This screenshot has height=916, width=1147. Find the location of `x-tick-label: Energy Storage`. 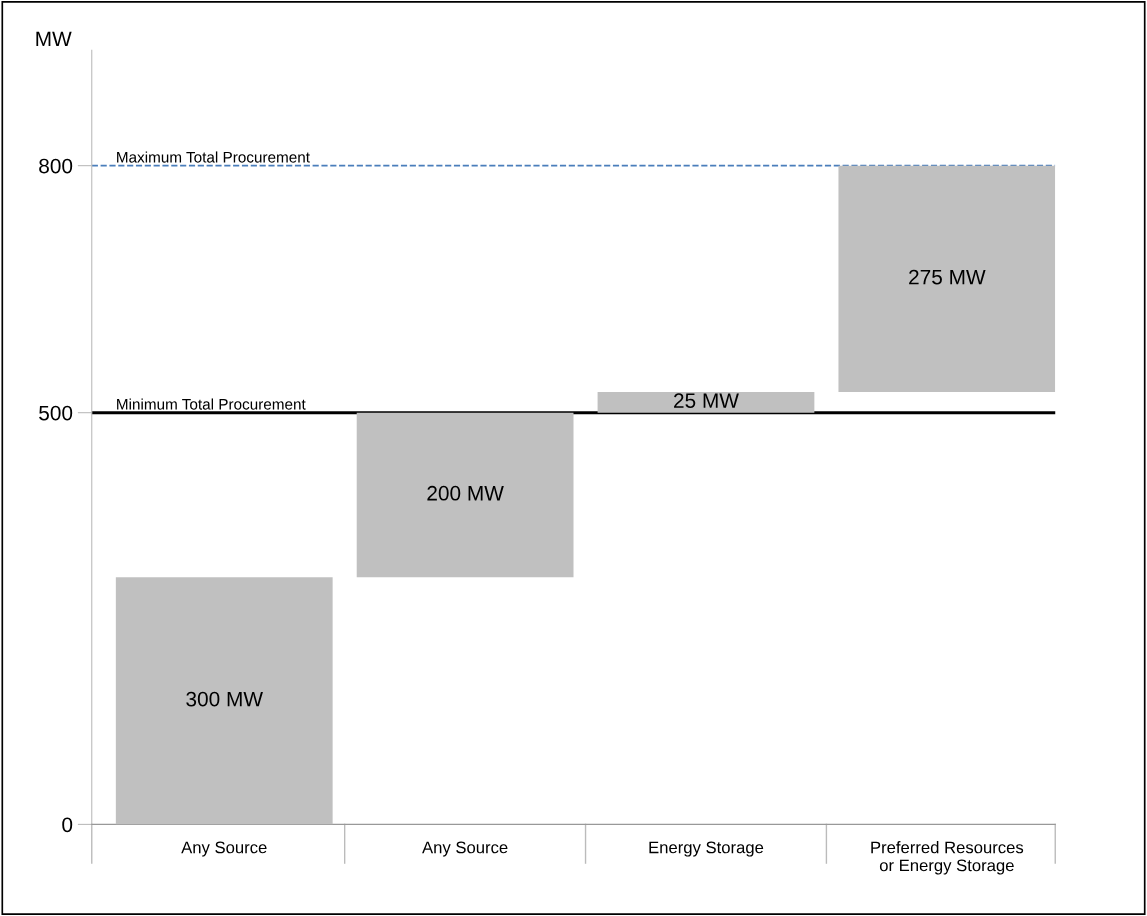

x-tick-label: Energy Storage is located at coordinates (706, 849).